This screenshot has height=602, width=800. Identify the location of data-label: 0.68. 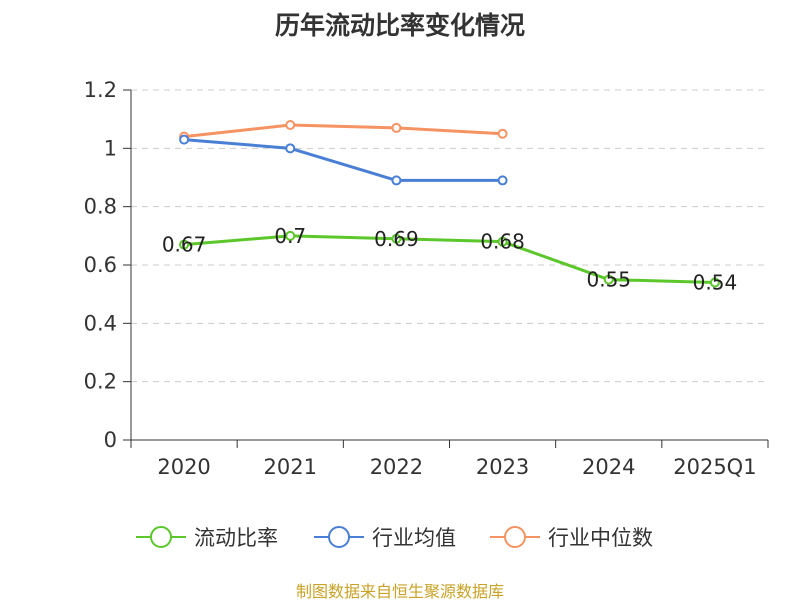
(502, 242).